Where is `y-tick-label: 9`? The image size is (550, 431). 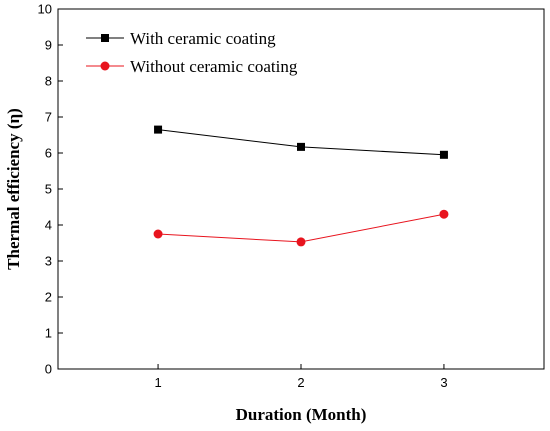 y-tick-label: 9 is located at coordinates (48, 45).